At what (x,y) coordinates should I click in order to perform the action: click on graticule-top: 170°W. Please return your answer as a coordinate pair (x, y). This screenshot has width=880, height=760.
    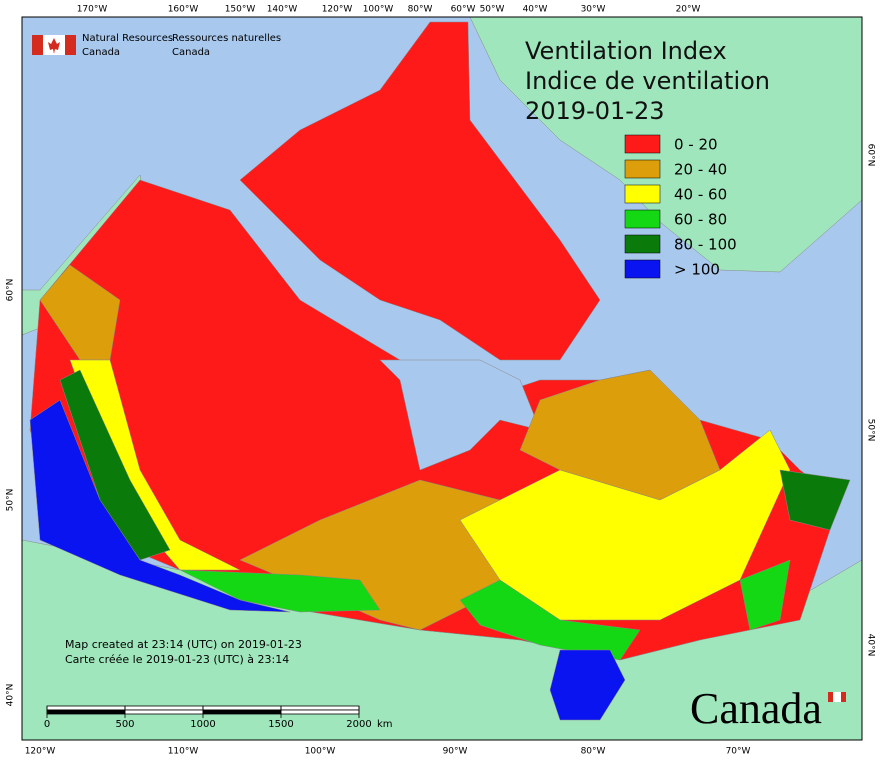
    Looking at the image, I should click on (92, 10).